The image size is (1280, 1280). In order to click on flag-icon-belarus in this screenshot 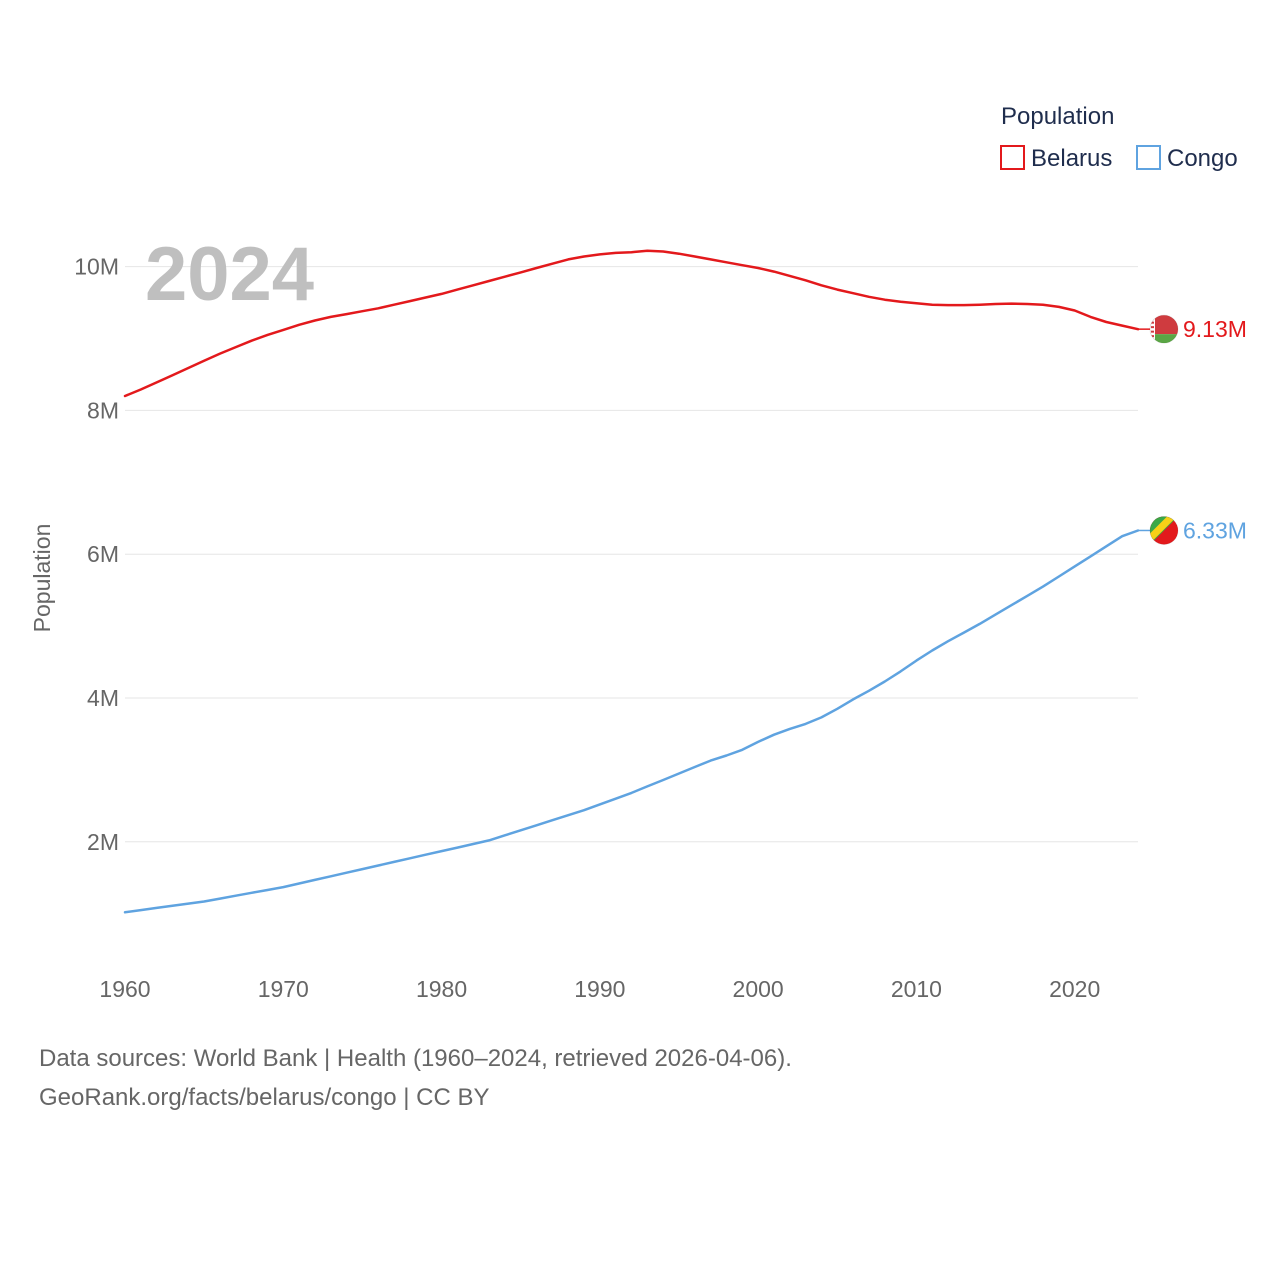, I will do `click(1164, 329)`.